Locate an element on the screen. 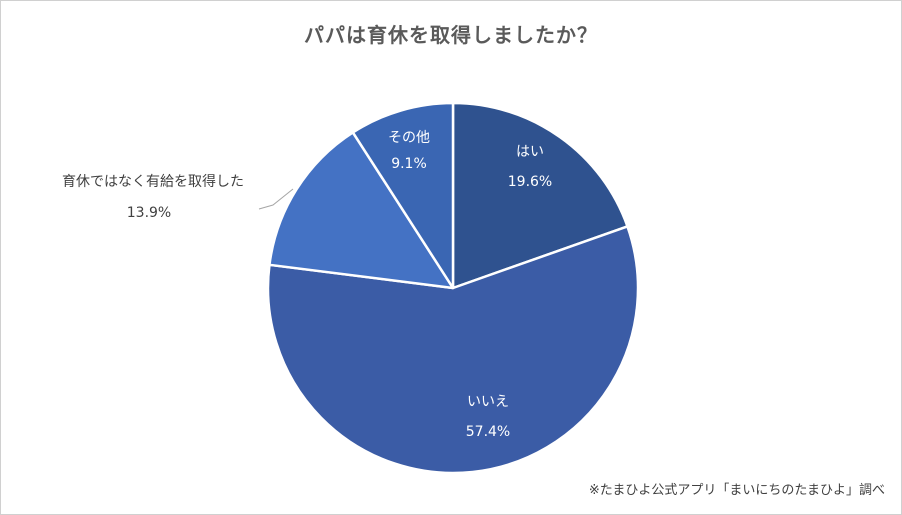 This screenshot has height=515, width=902. source-note: ※たまひよ公式アプリ「まいにちのたまひよ」調べ is located at coordinates (736, 490).